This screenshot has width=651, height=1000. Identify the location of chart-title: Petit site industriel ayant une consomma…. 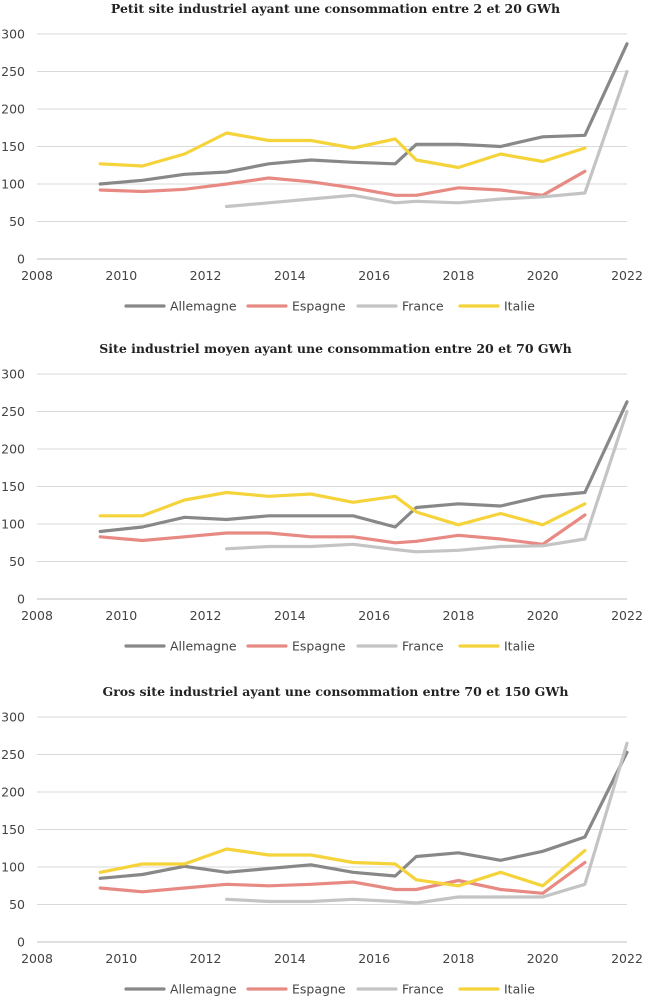
(335, 8).